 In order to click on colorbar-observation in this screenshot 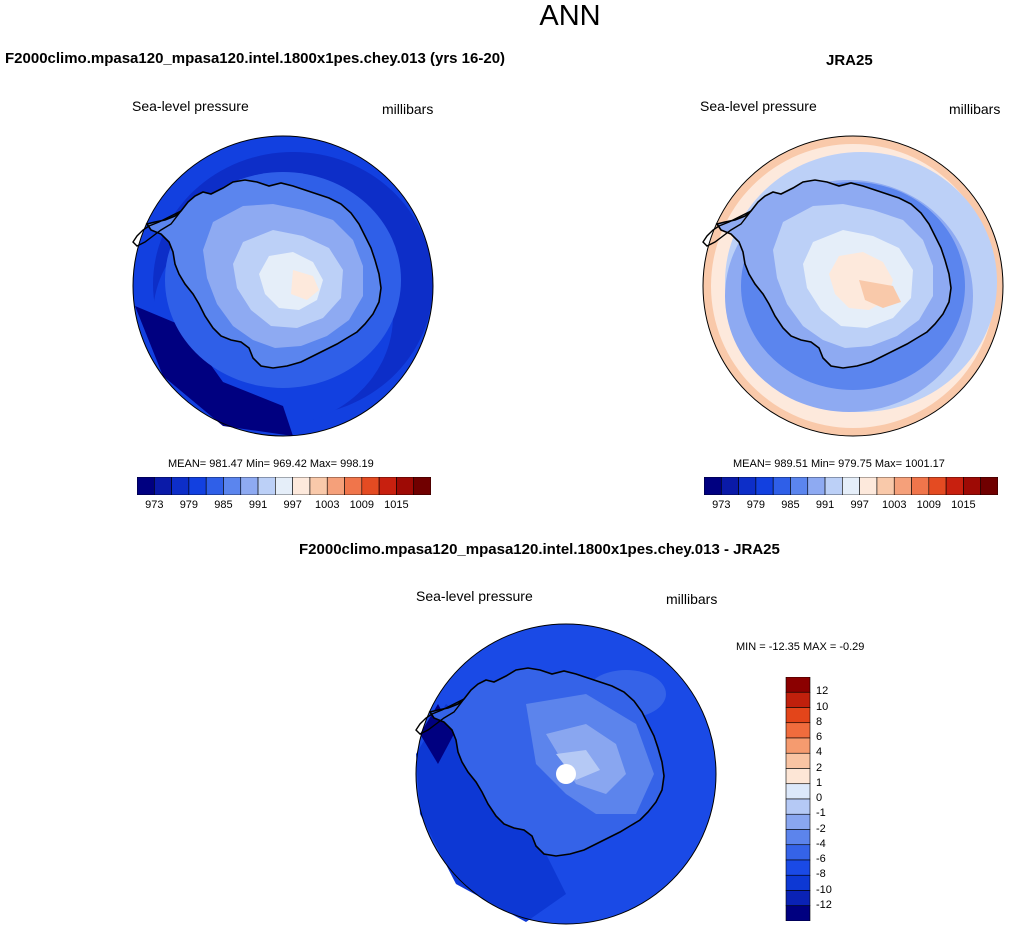, I will do `click(851, 486)`.